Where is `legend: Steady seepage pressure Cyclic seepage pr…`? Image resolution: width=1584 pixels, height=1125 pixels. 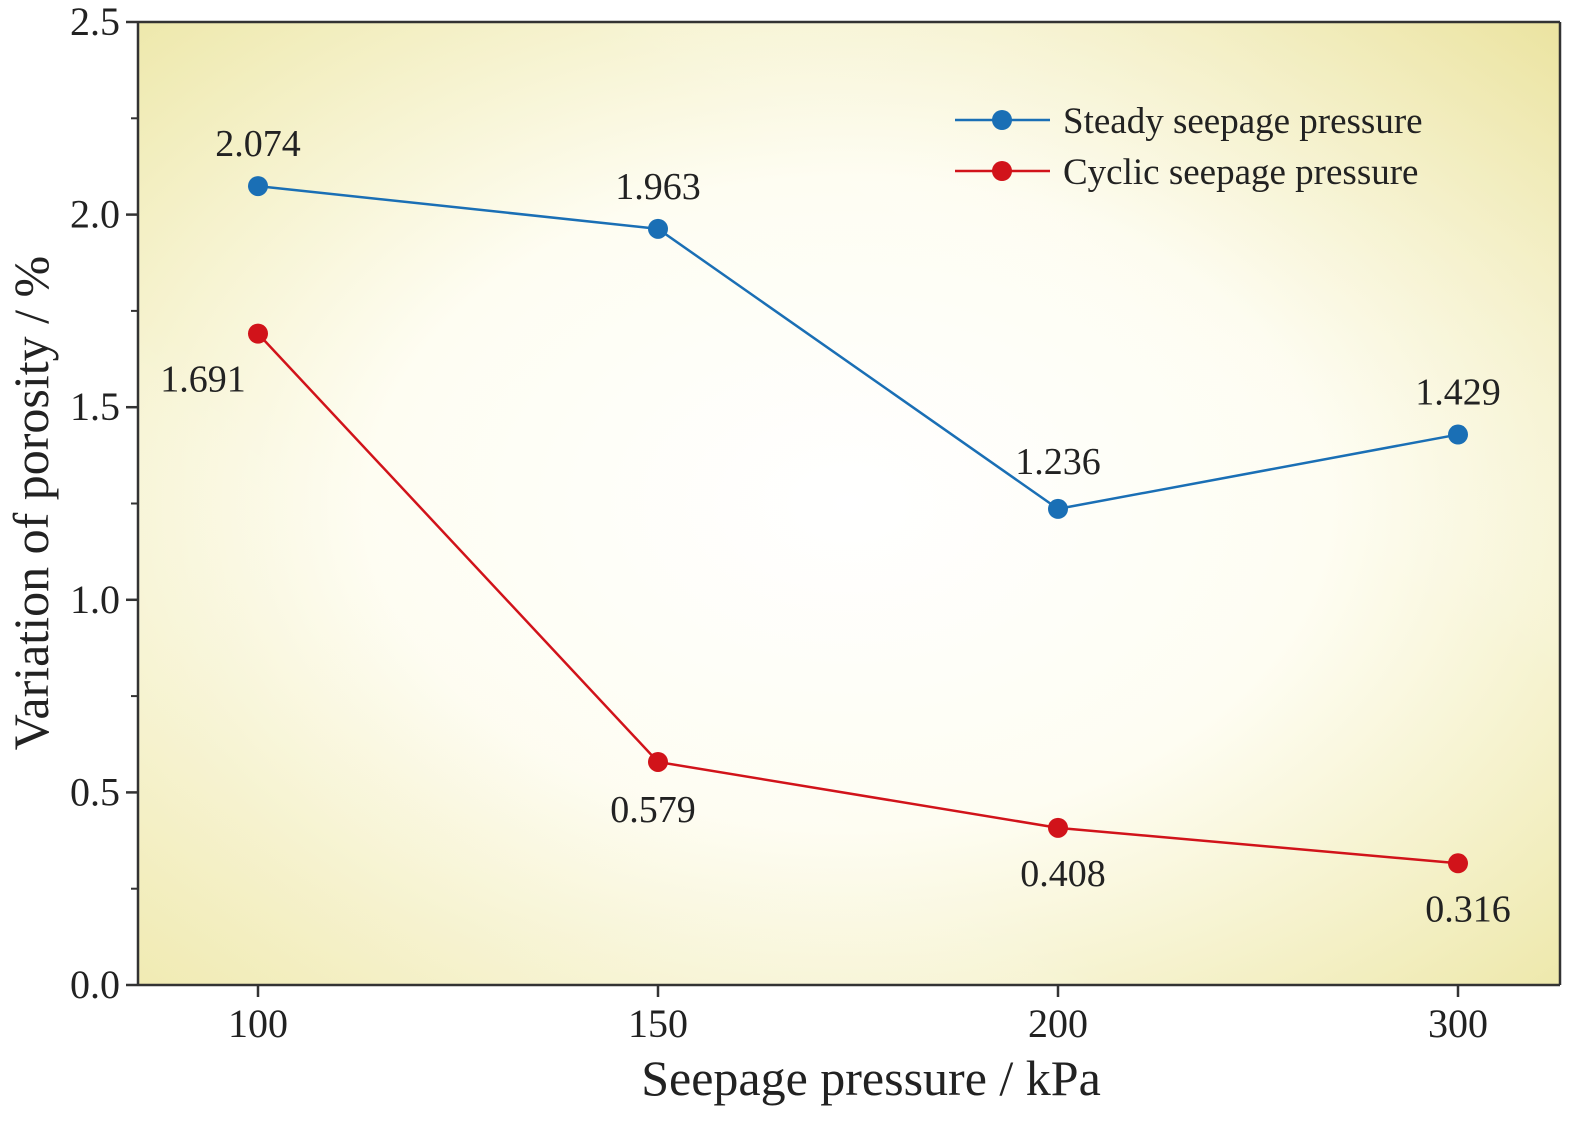 legend: Steady seepage pressure Cyclic seepage pr… is located at coordinates (1189, 147).